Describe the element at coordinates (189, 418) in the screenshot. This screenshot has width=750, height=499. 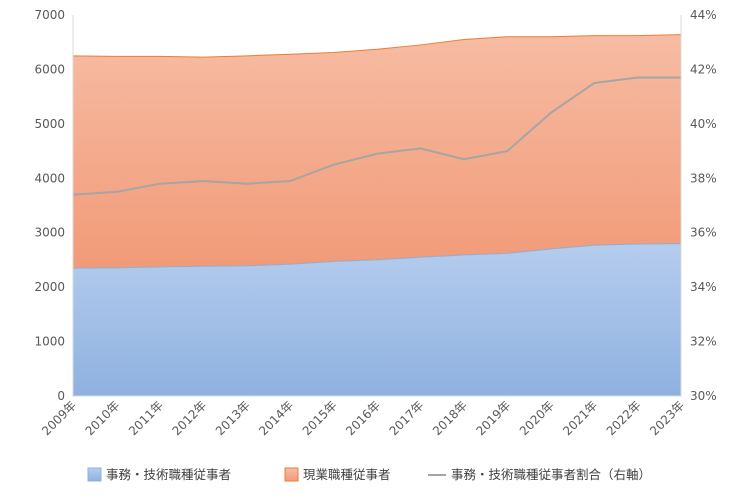
I see `x-tick-label: 2012年` at that location.